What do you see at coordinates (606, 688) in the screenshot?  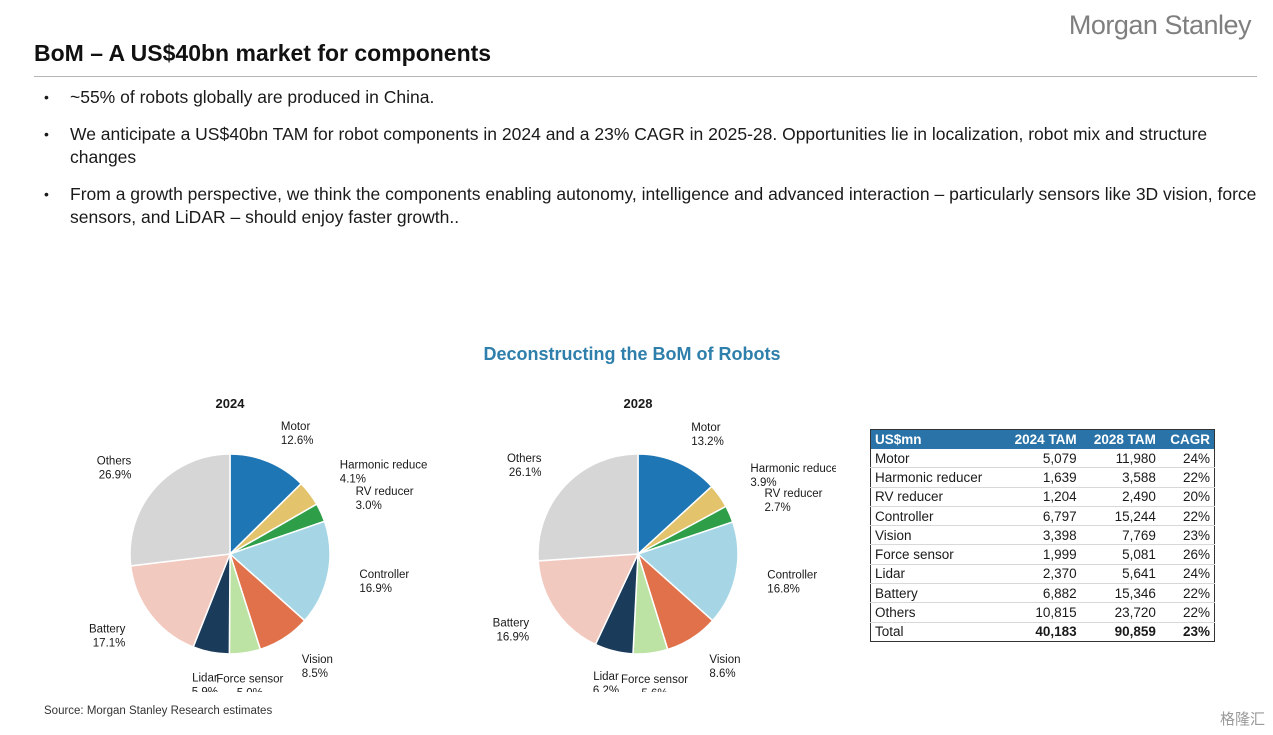 I see `pie-value-lidar: 6.2%` at bounding box center [606, 688].